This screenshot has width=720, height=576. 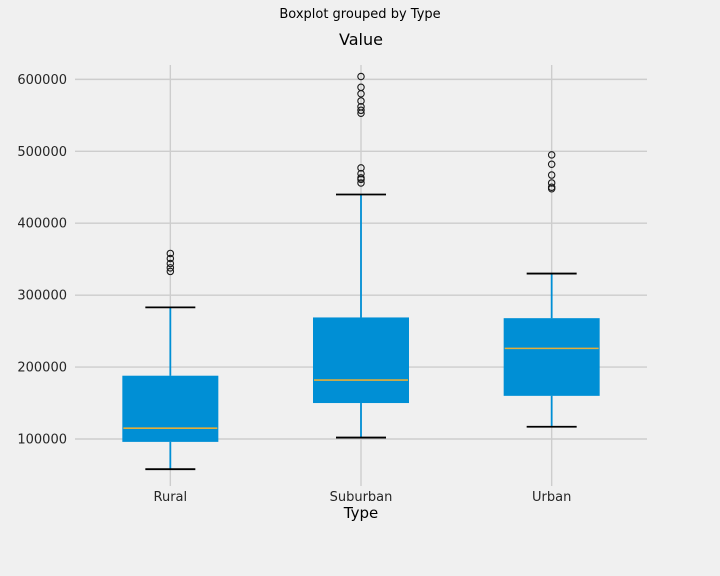 What do you see at coordinates (361, 39) in the screenshot?
I see `axes-title: Value` at bounding box center [361, 39].